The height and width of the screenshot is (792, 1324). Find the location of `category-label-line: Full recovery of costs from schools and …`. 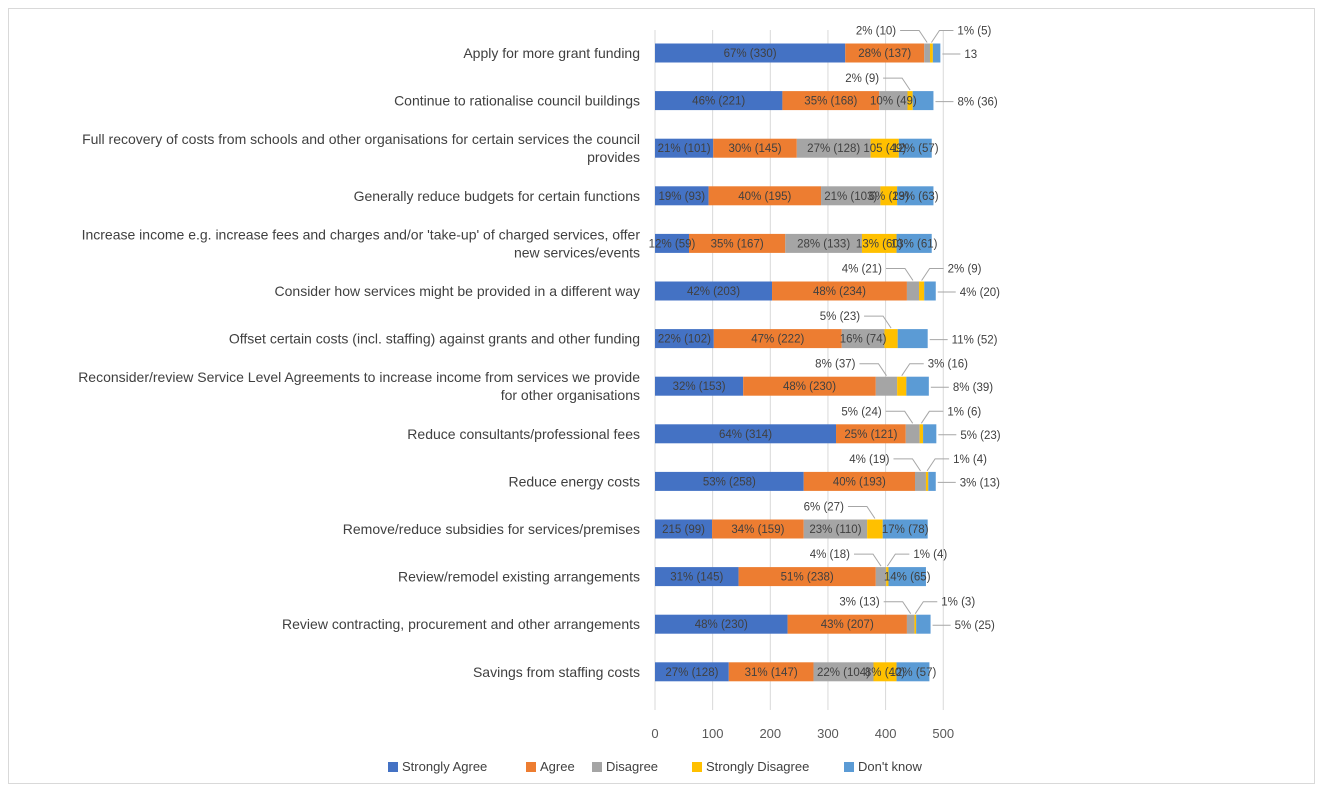

category-label-line: Full recovery of costs from schools and … is located at coordinates (361, 139).